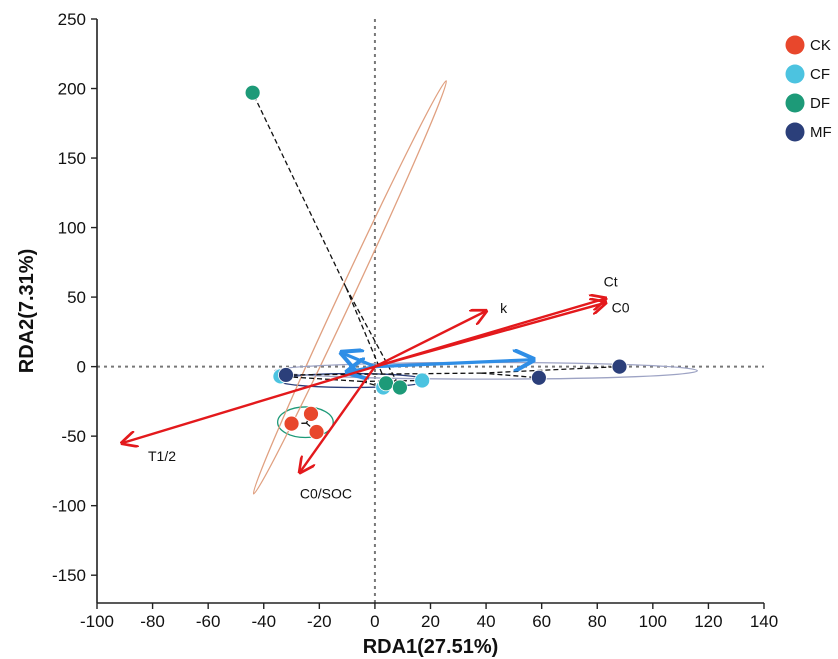 Image resolution: width=838 pixels, height=659 pixels. What do you see at coordinates (430, 621) in the screenshot?
I see `x-tick-label: 20` at bounding box center [430, 621].